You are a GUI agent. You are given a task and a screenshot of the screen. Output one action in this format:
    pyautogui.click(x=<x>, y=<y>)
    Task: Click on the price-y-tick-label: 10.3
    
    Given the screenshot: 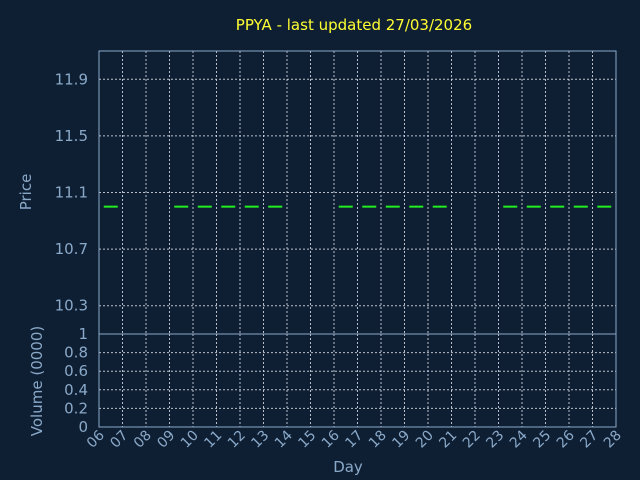 What is the action you would take?
    pyautogui.click(x=71, y=306)
    